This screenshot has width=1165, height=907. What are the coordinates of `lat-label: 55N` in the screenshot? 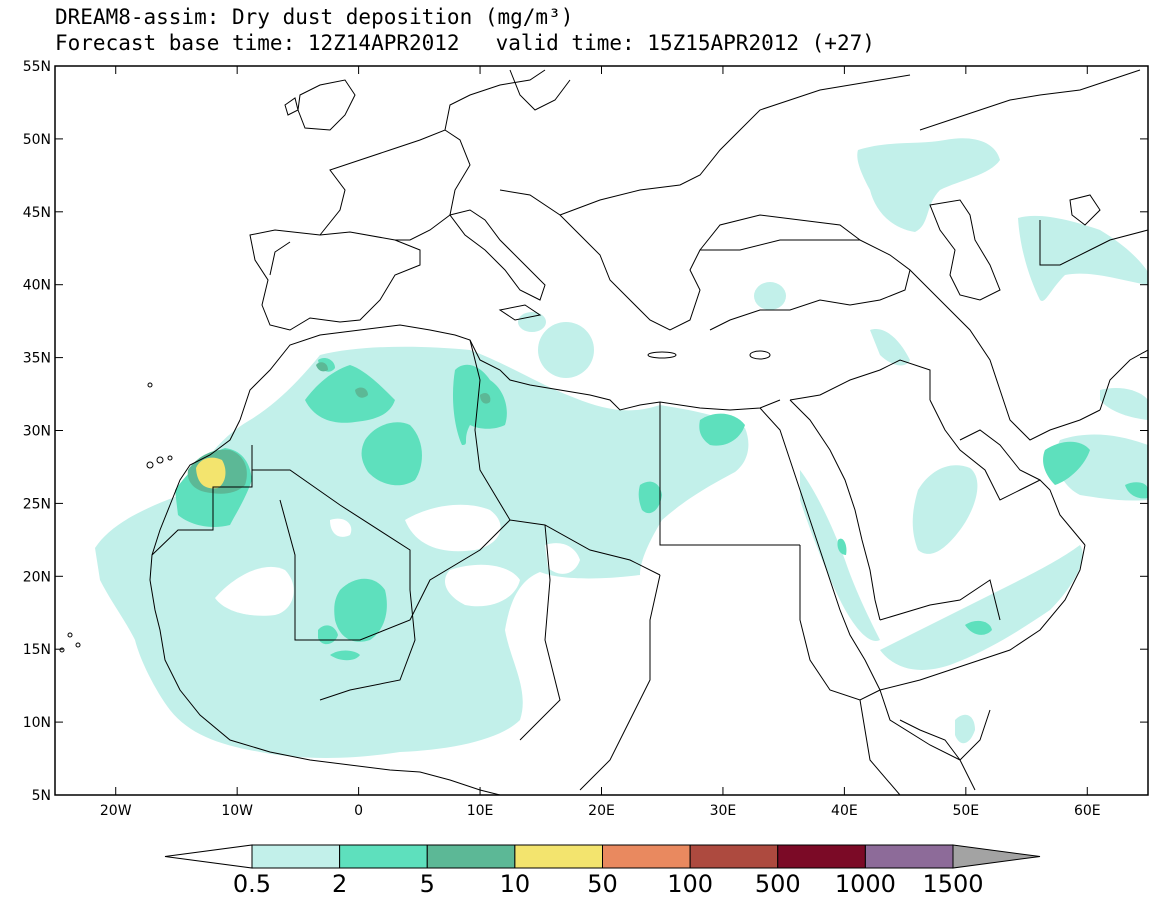 It's located at (37, 67).